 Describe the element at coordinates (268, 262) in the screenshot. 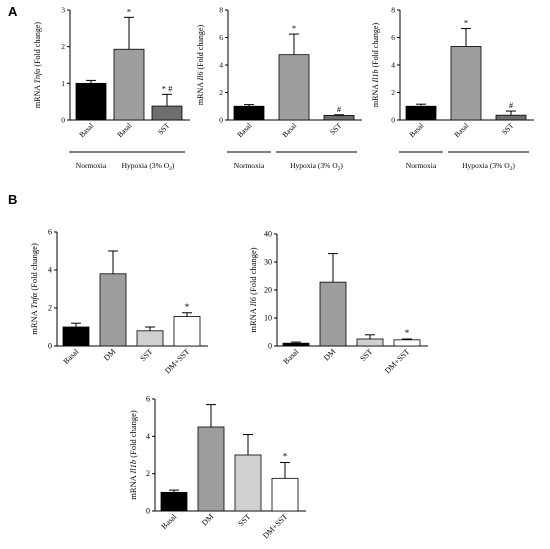

I see `y-tick-label: 30` at that location.